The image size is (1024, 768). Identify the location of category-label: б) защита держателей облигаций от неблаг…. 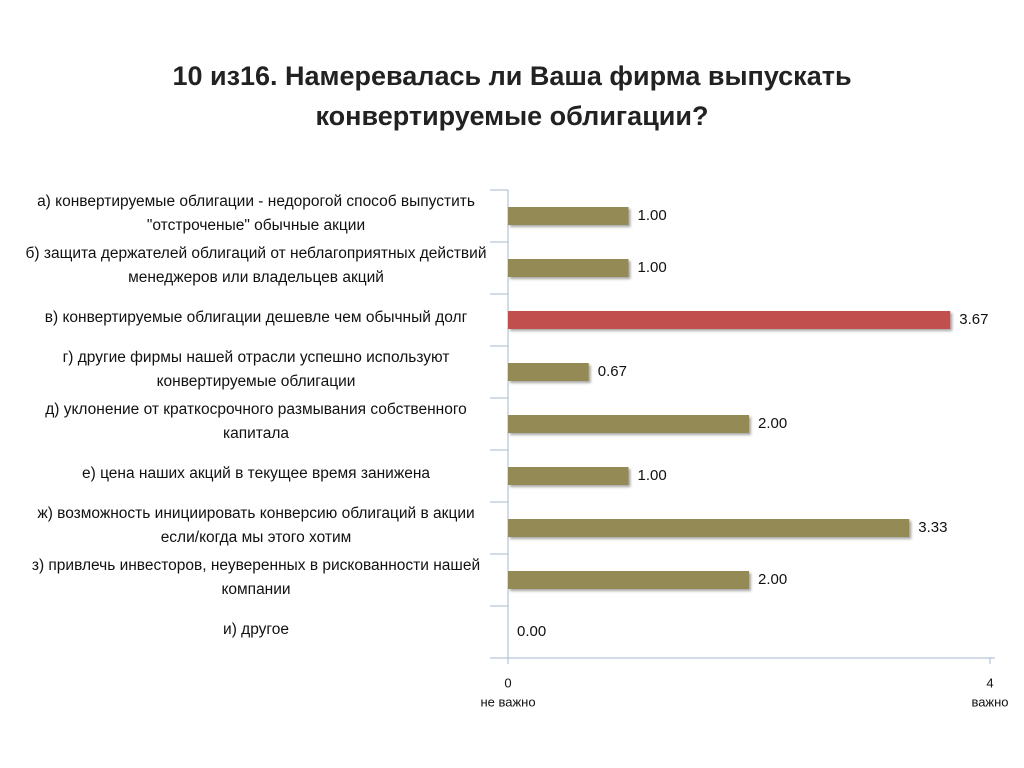
(256, 265).